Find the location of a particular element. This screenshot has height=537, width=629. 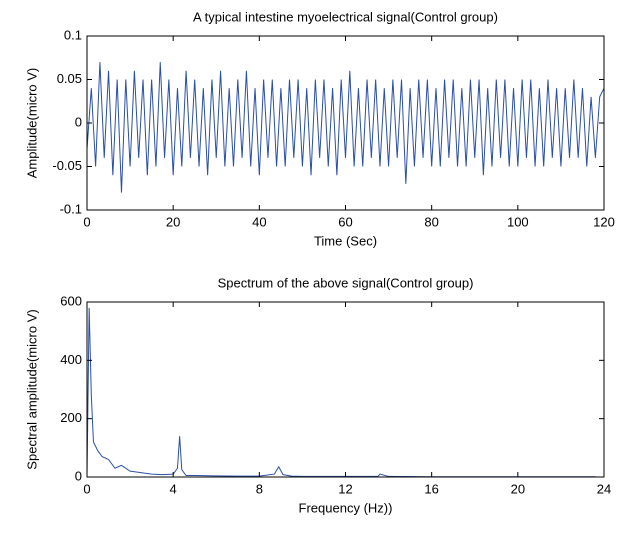

x-tick-label: 60 is located at coordinates (345, 221).